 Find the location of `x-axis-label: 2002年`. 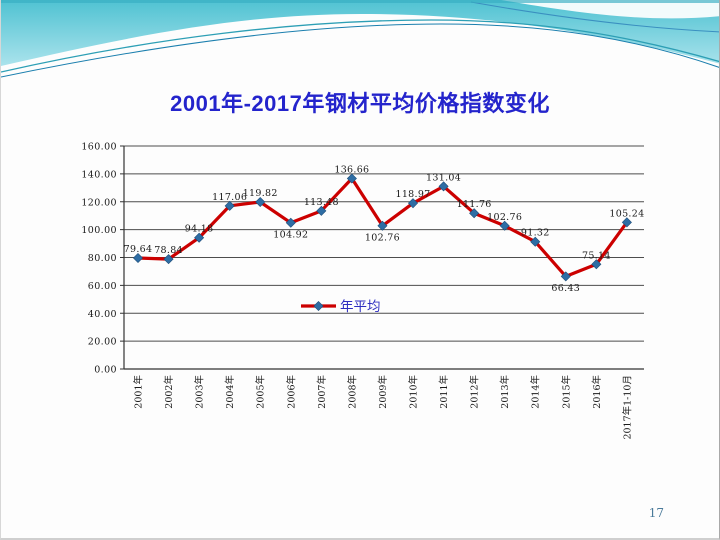

x-axis-label: 2002年 is located at coordinates (169, 392).